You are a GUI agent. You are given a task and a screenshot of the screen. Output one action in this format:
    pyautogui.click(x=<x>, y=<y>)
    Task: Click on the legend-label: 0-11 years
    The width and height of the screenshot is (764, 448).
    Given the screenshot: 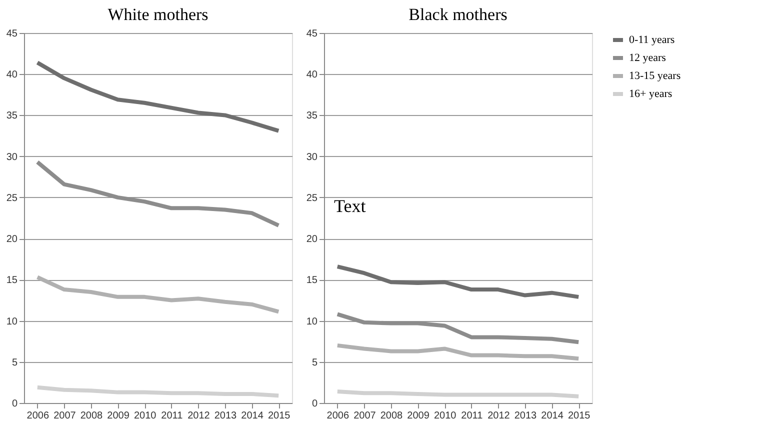 What is the action you would take?
    pyautogui.click(x=652, y=40)
    